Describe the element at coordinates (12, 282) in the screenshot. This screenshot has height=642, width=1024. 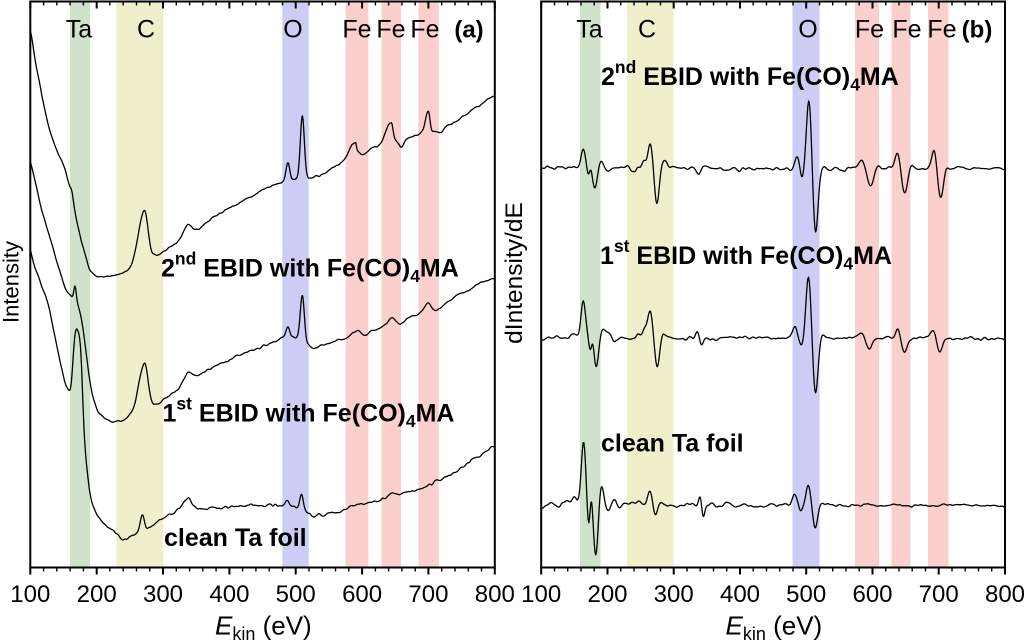
I see `svg-text: Intensity` at that location.